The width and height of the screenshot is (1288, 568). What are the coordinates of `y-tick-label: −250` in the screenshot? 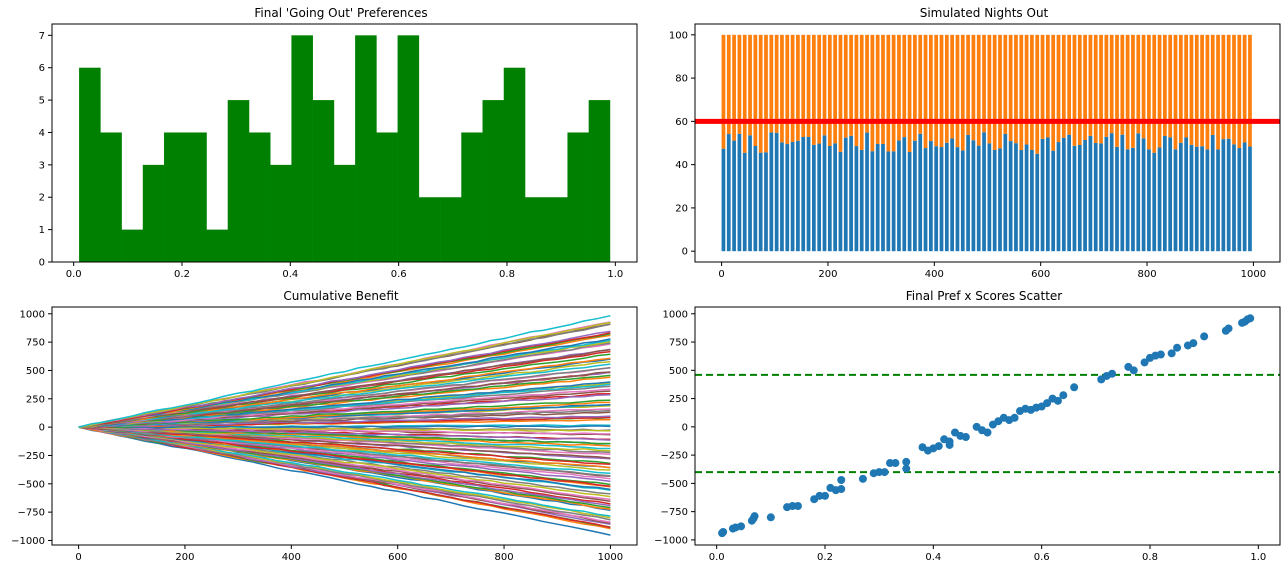 It's located at (31, 456).